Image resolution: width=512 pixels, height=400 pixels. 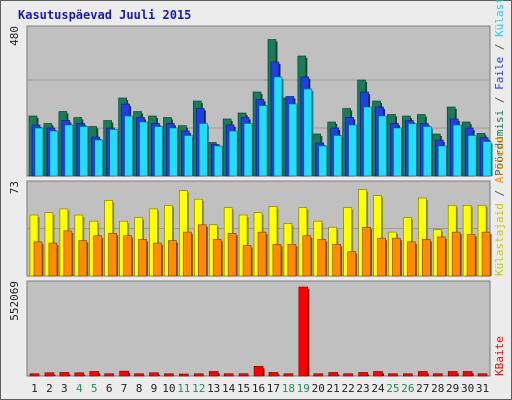 I want to click on day-label-28: 28, so click(x=437, y=388).